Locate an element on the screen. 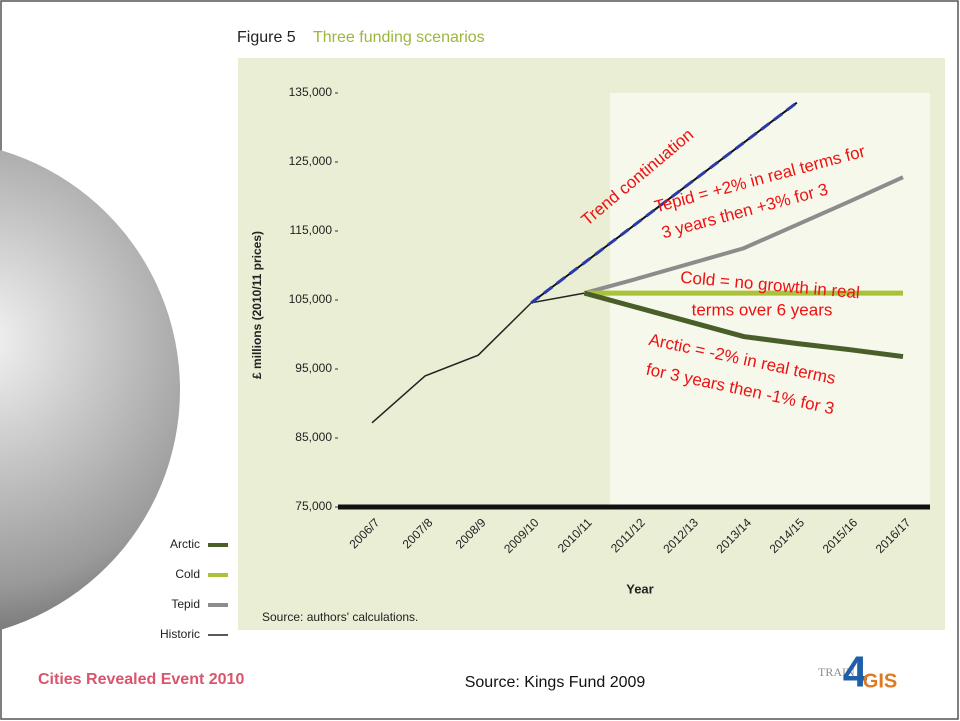  globe is located at coordinates (90, 390).